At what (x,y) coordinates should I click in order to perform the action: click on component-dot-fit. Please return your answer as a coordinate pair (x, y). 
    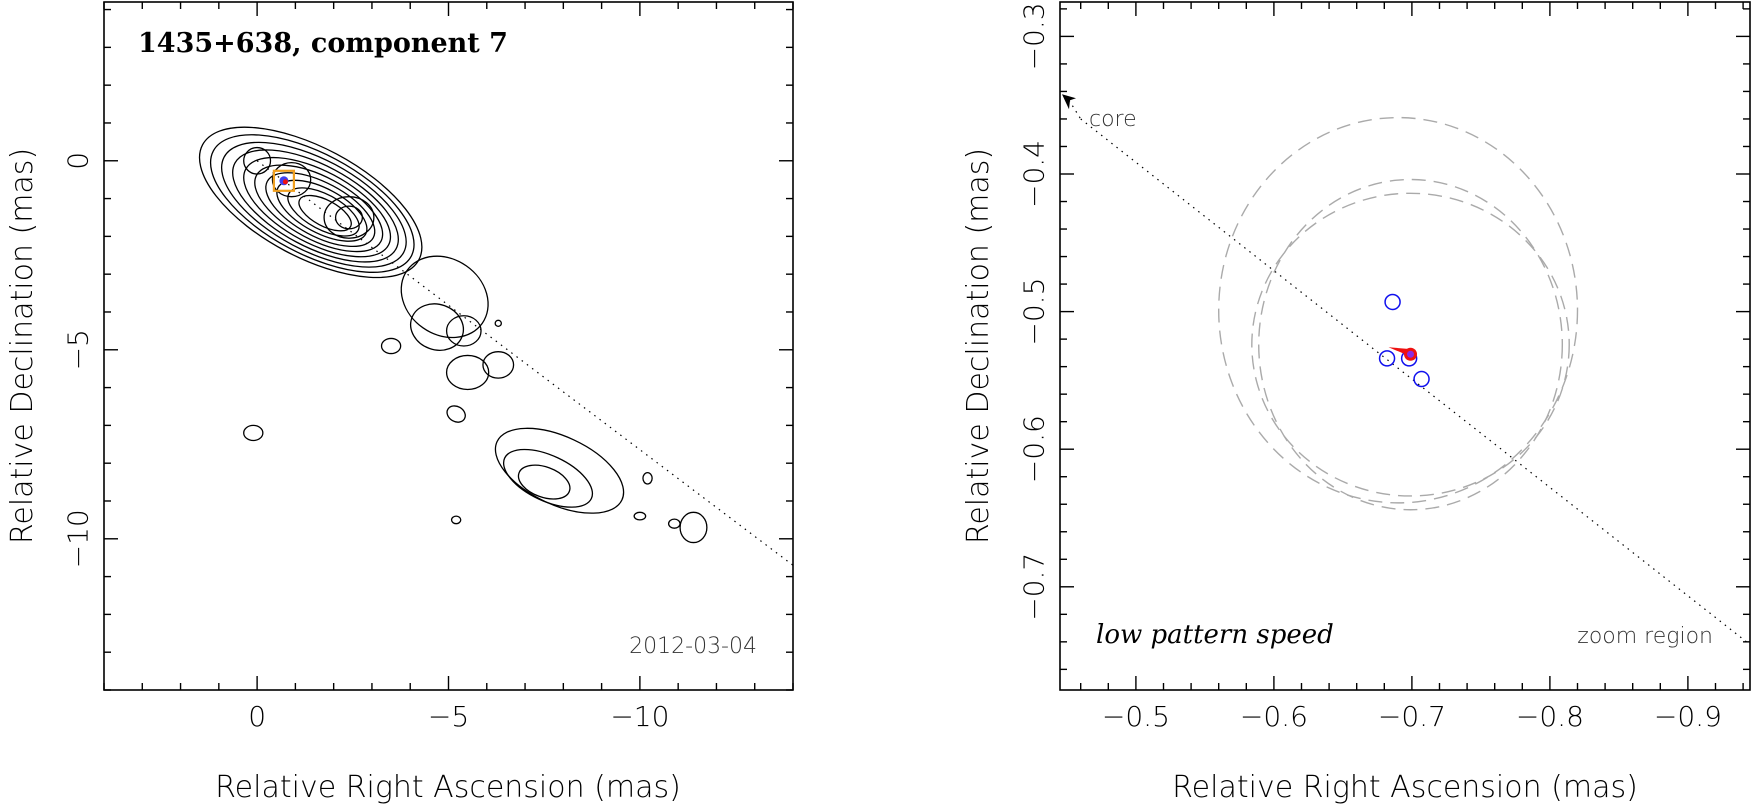
    Looking at the image, I should click on (285, 182).